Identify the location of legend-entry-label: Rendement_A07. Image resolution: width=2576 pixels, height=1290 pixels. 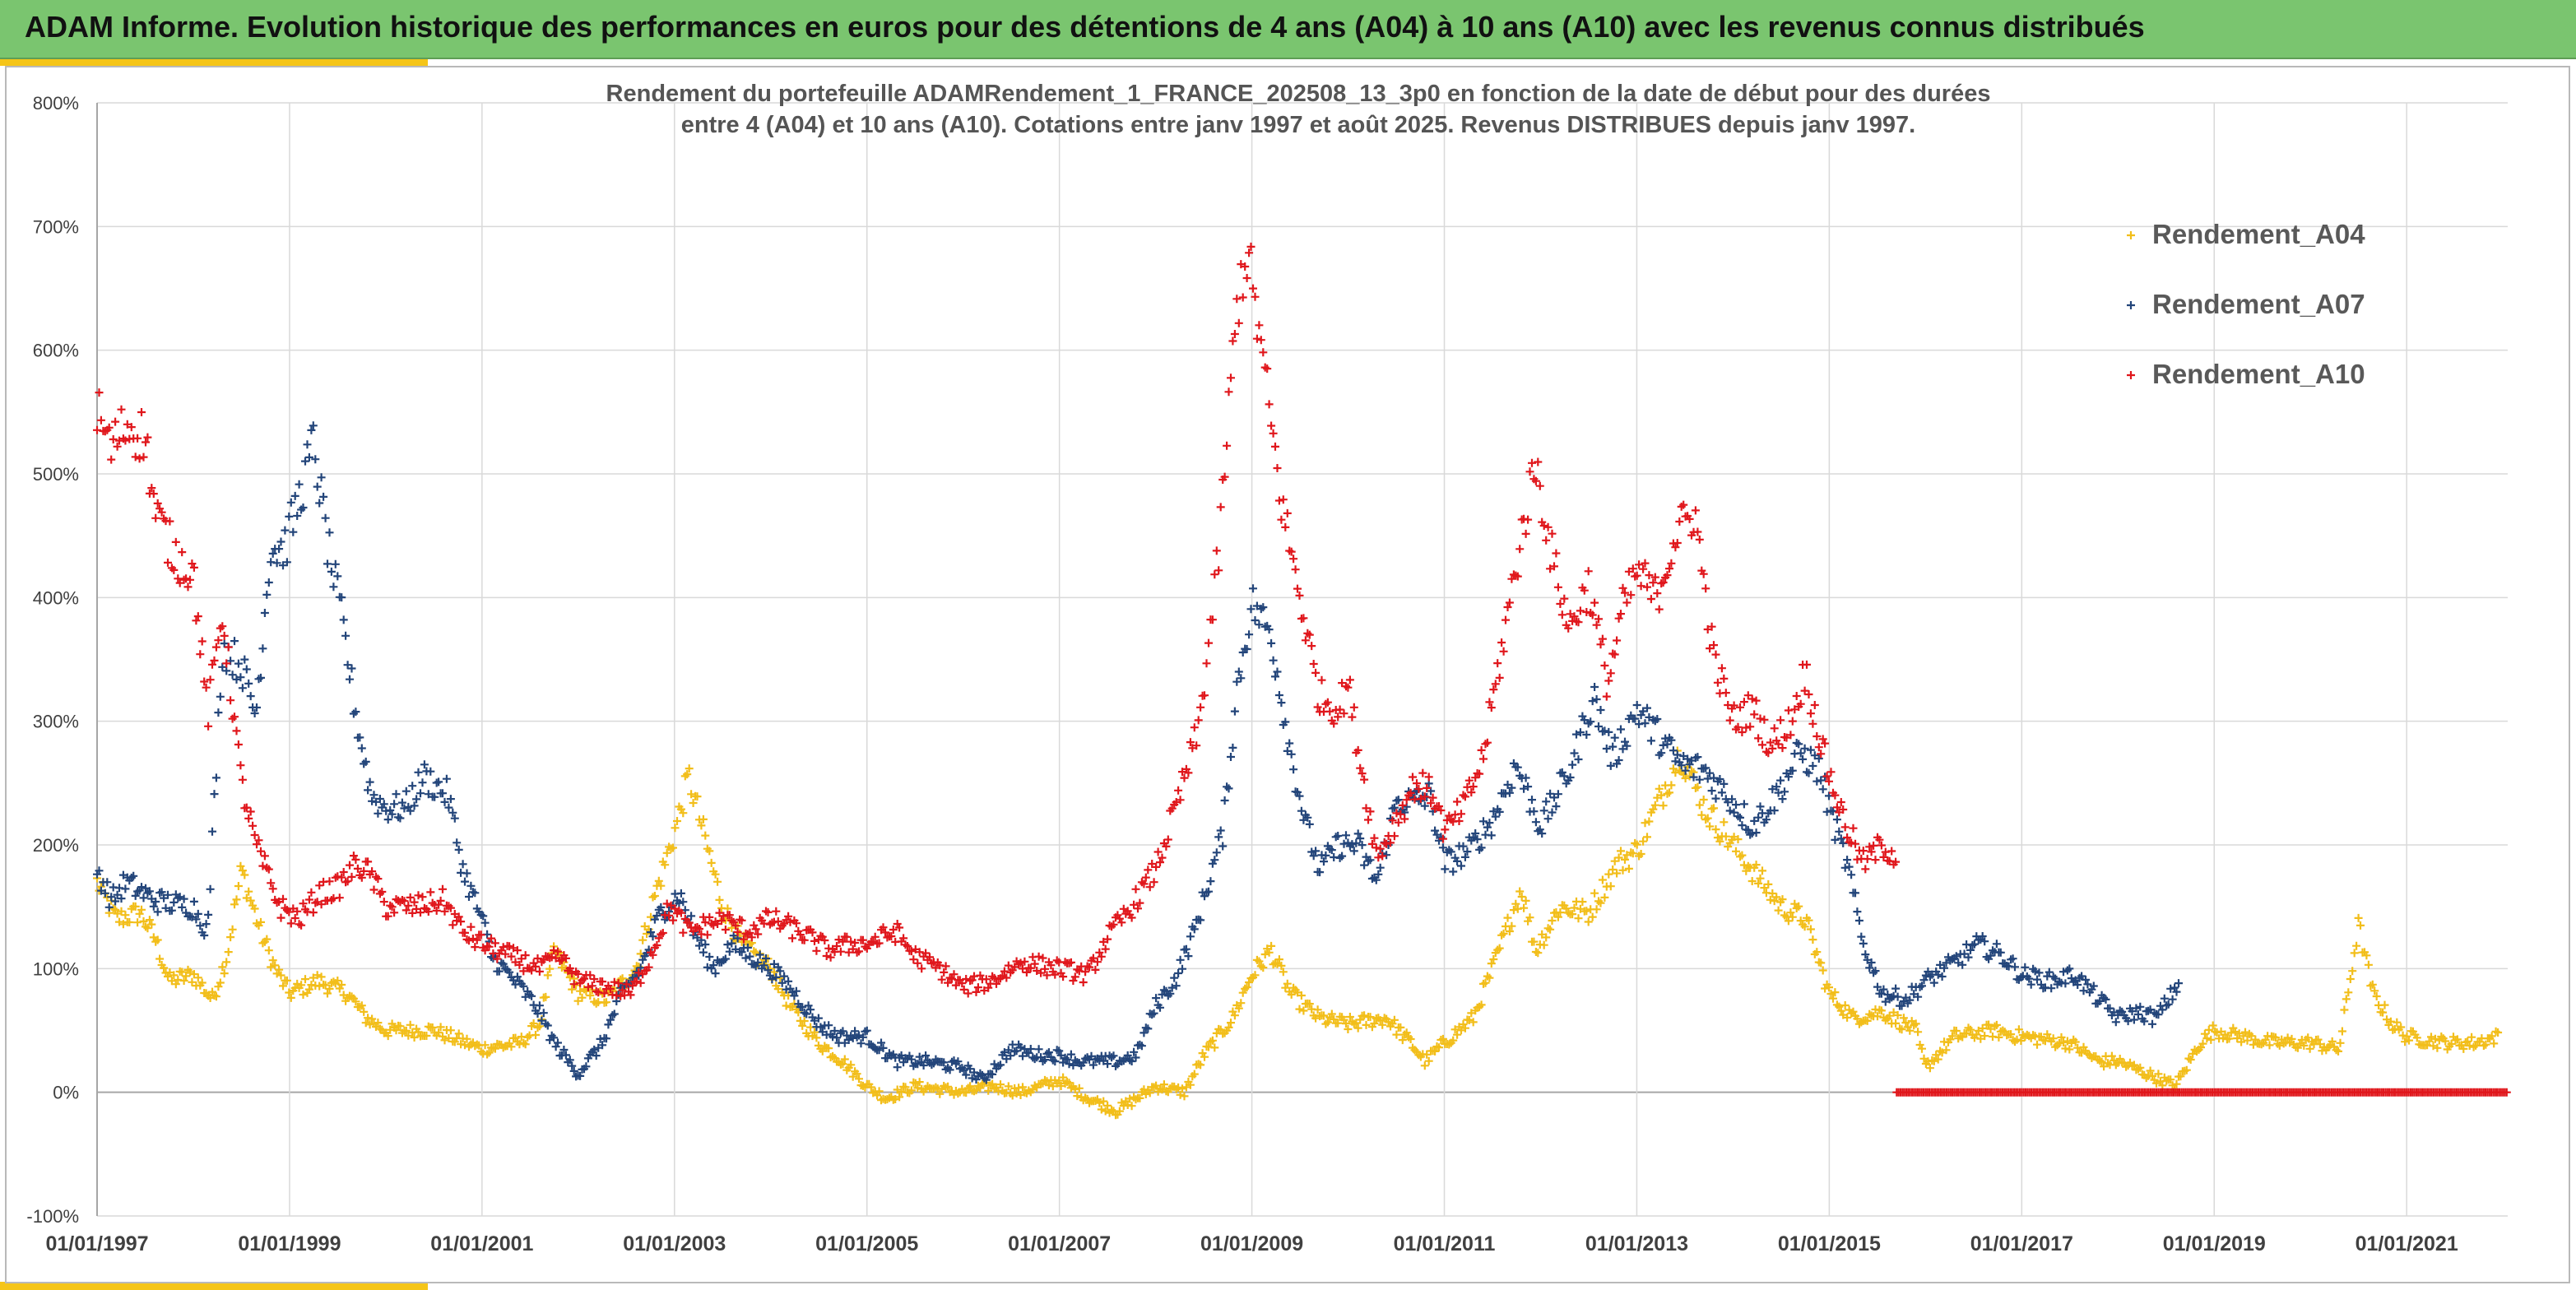
(2258, 304).